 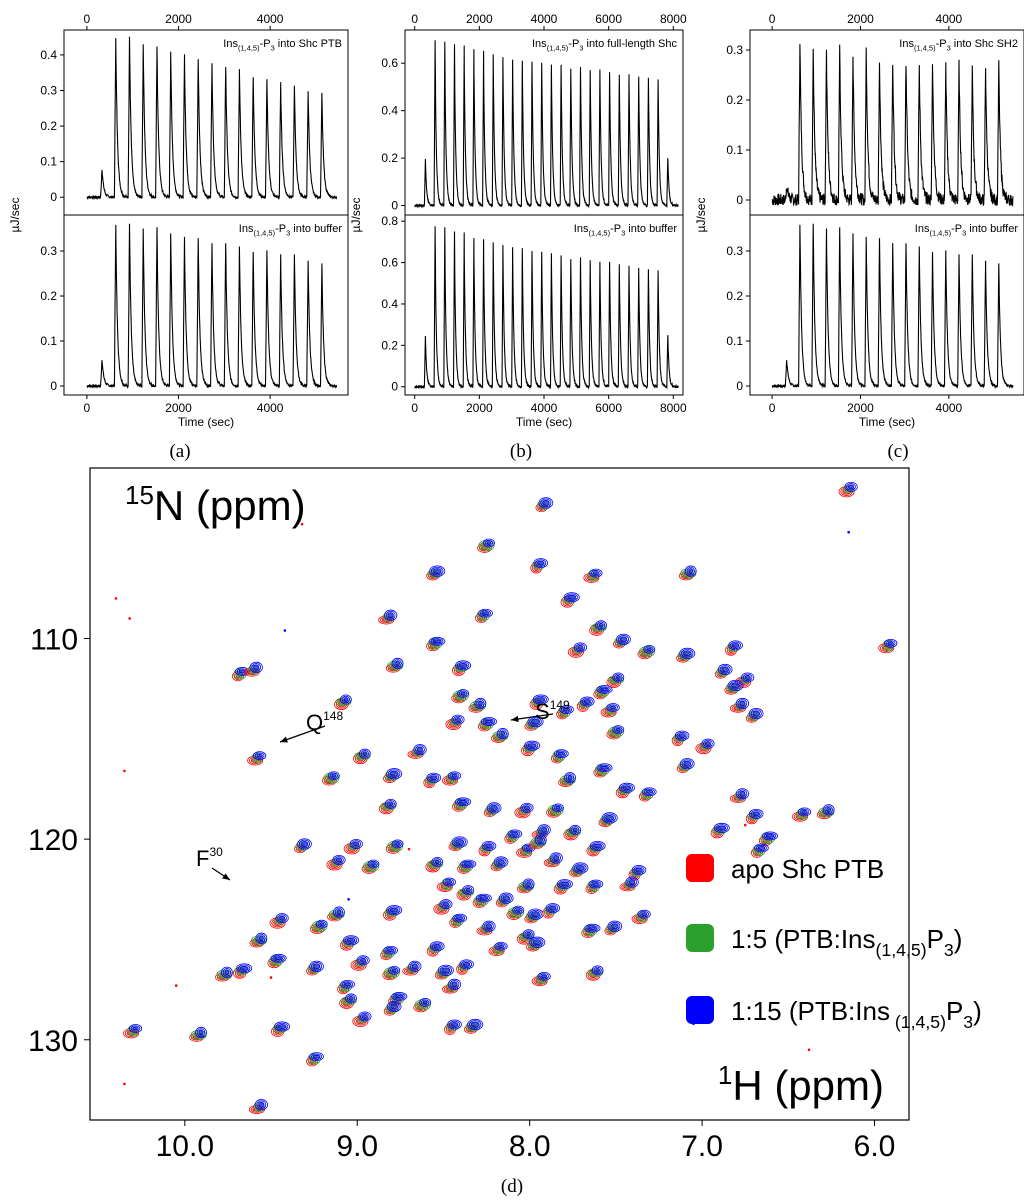 What do you see at coordinates (394, 387) in the screenshot?
I see `y-axis-tick-label: 0` at bounding box center [394, 387].